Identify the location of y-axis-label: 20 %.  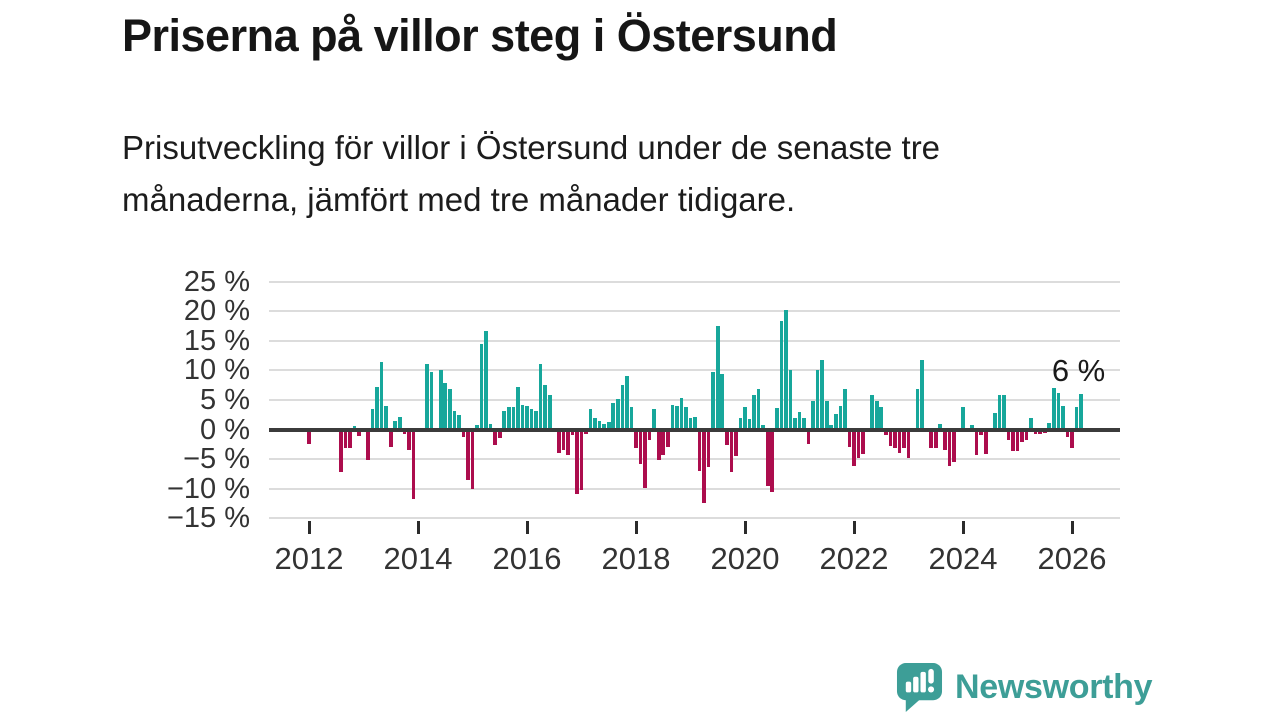
(216, 311).